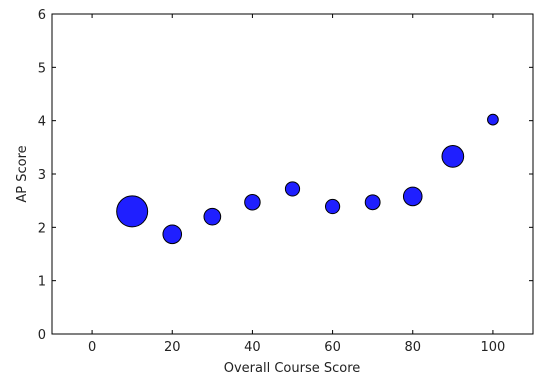 This screenshot has width=540, height=381. Describe the element at coordinates (42, 122) in the screenshot. I see `y-tick-label: 4` at that location.